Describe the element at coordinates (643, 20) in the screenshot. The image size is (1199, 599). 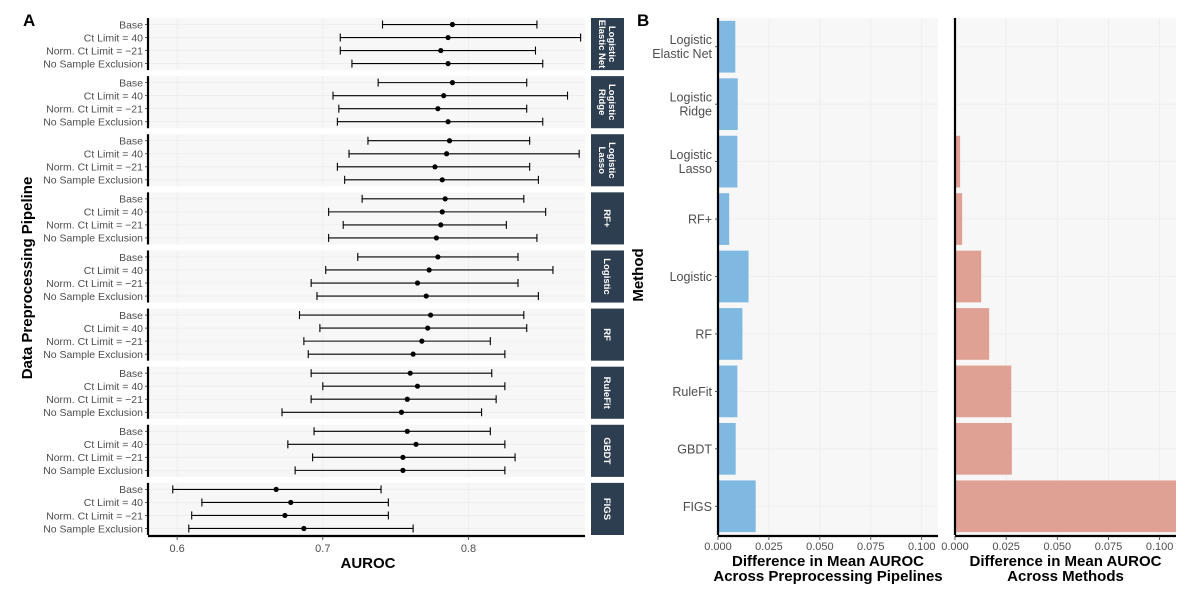
I see `panel-b-letter: B` at that location.